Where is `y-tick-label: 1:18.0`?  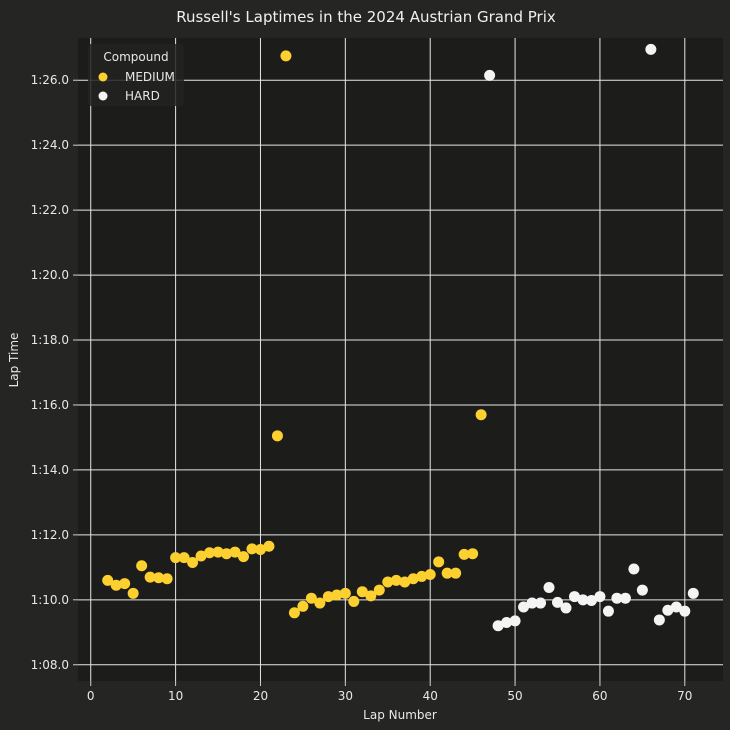 y-tick-label: 1:18.0 is located at coordinates (50, 340).